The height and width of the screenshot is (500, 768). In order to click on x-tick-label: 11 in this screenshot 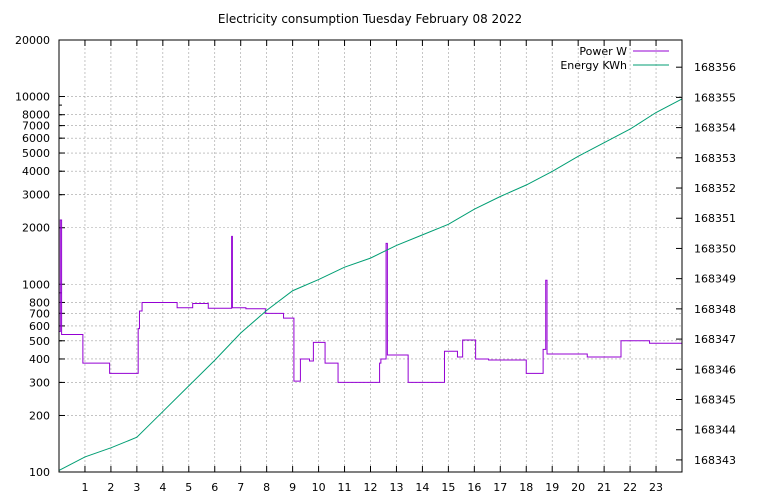, I will do `click(345, 487)`.